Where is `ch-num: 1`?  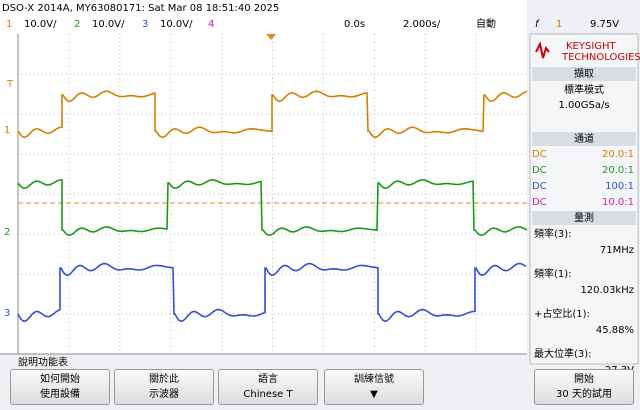 ch-num: 1 is located at coordinates (9, 24).